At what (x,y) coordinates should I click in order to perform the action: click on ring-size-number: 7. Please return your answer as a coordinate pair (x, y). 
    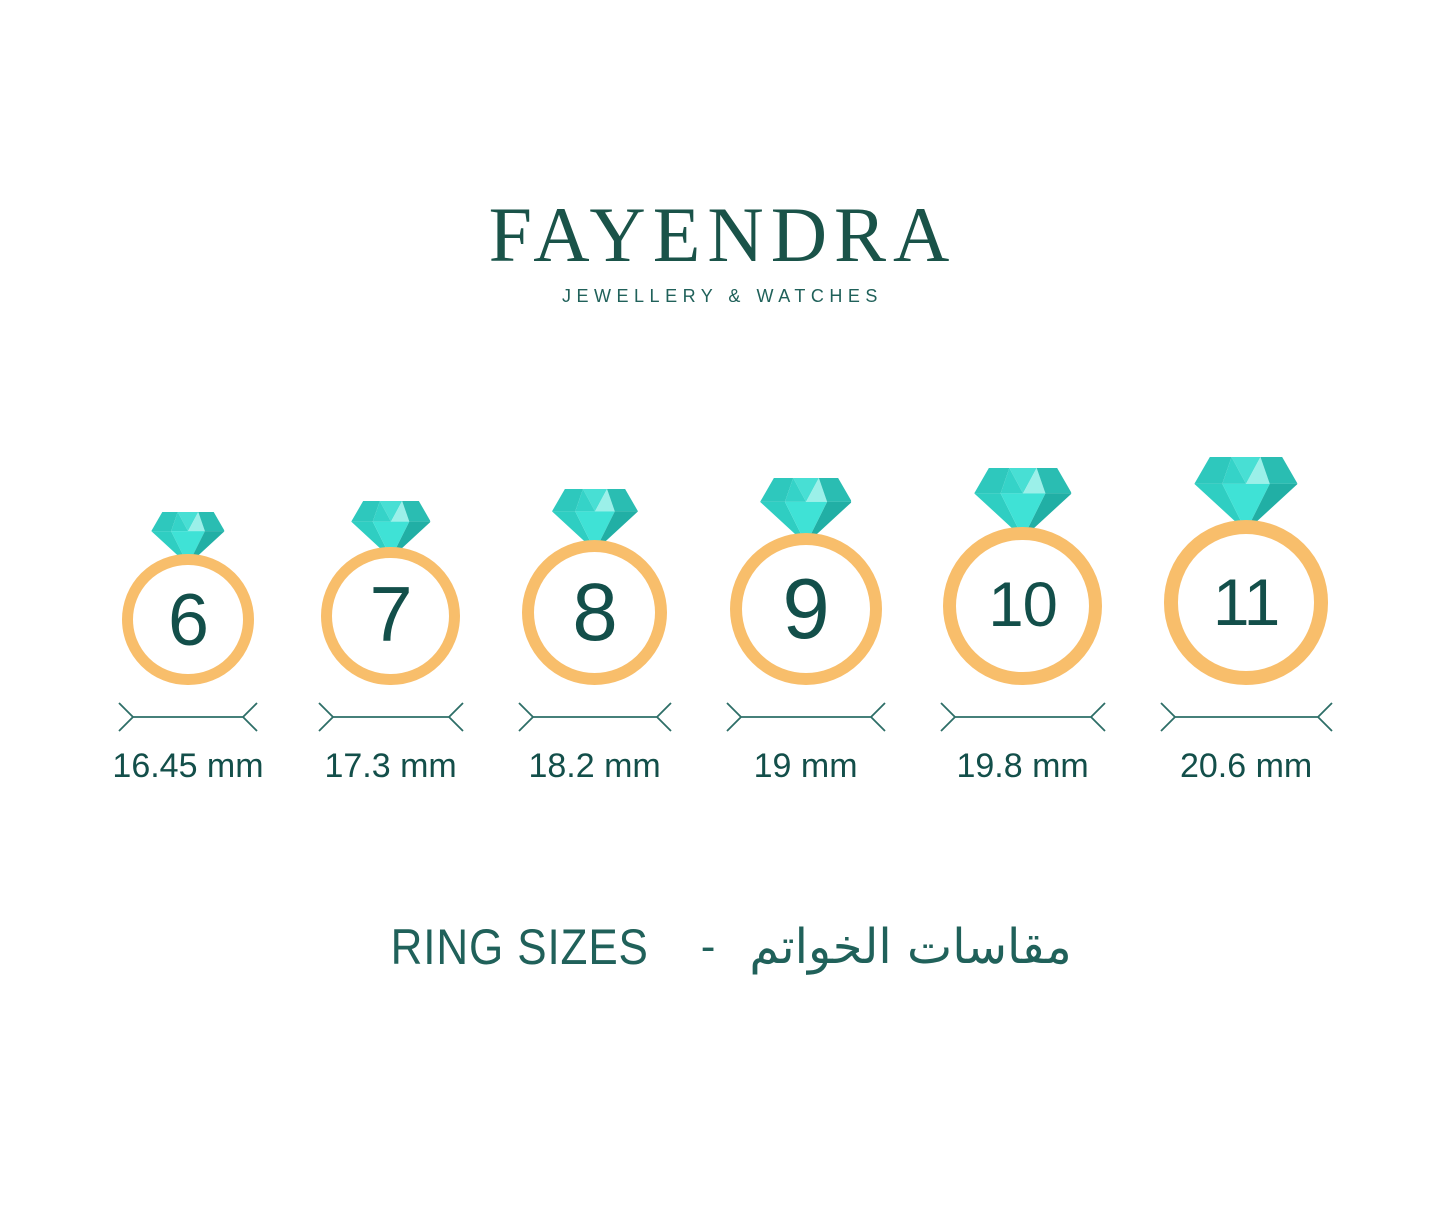
    Looking at the image, I should click on (391, 615).